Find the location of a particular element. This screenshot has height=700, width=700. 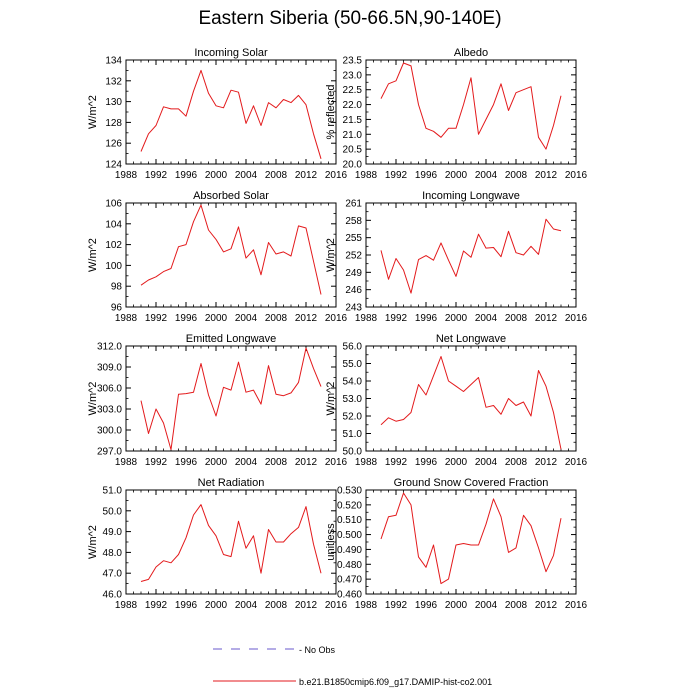

panel-6-plot-frame is located at coordinates (471, 398).